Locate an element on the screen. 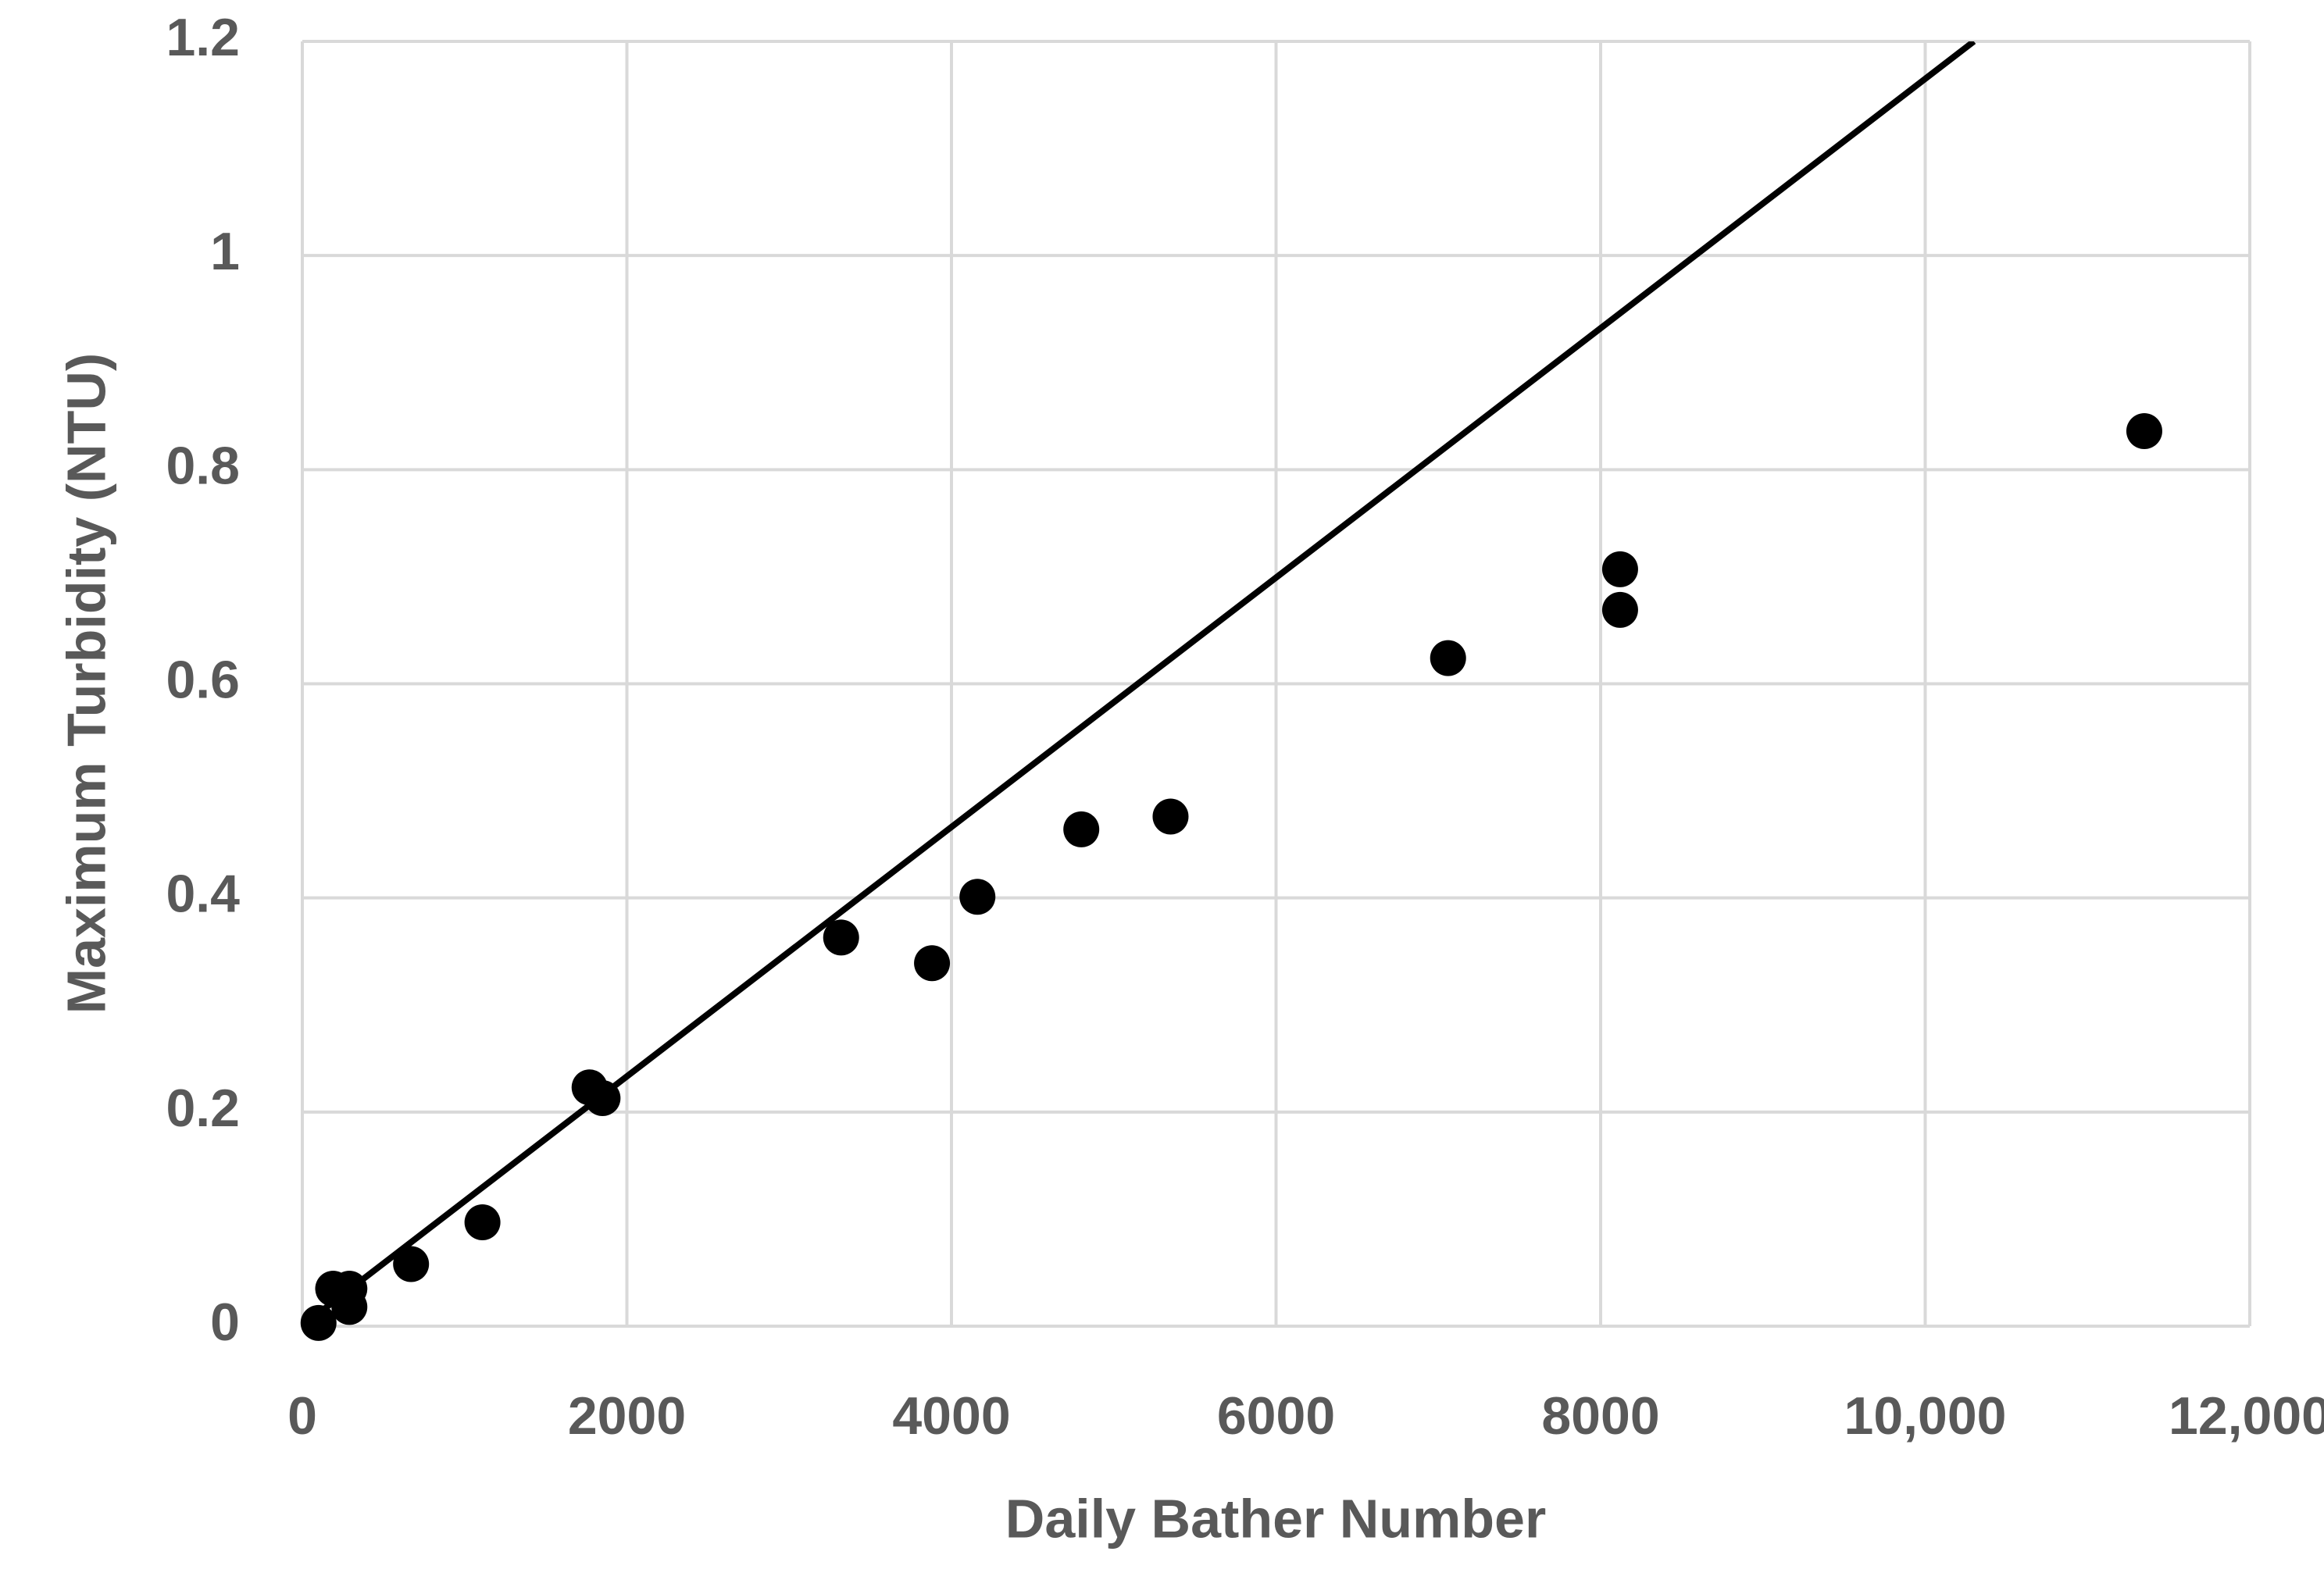 The height and width of the screenshot is (1580, 2324). y-axis-title: Maximum Turbidity (NTU) is located at coordinates (85, 683).